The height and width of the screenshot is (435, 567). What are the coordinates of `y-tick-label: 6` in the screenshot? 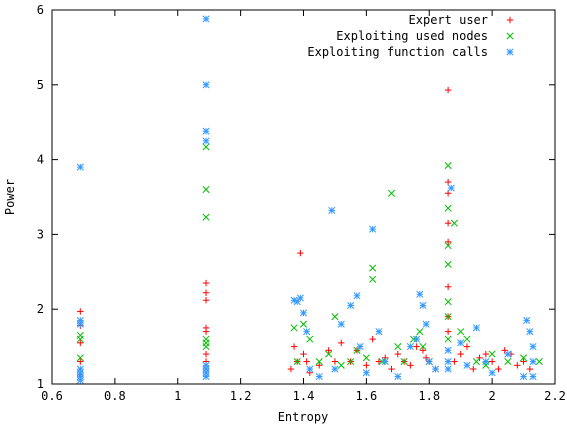 It's located at (40, 10).